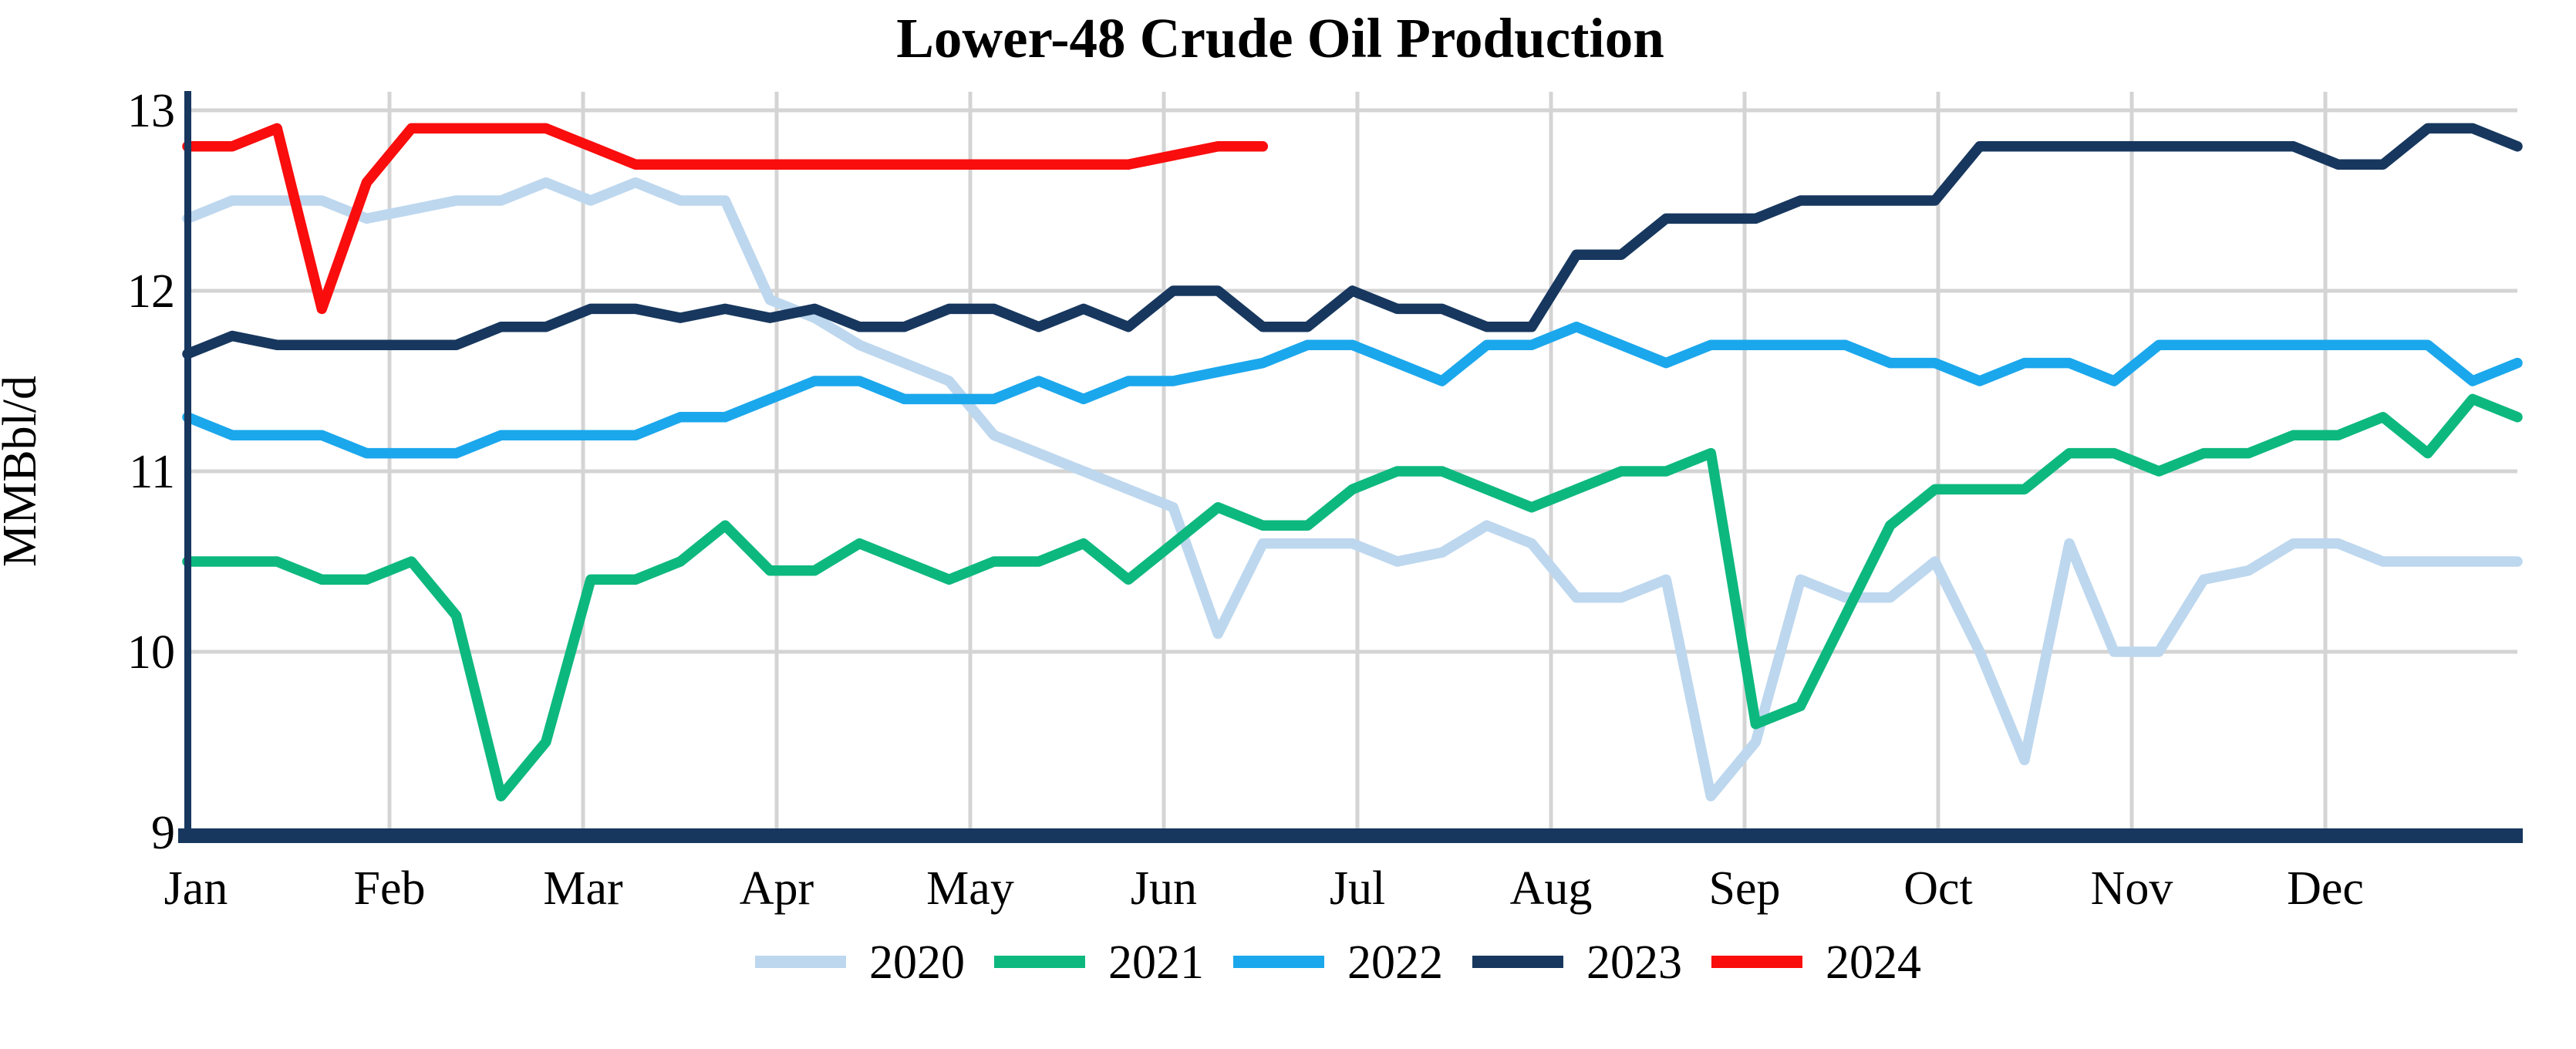 The width and height of the screenshot is (2576, 1049). I want to click on x-tick-label-dec: Dec, so click(2325, 889).